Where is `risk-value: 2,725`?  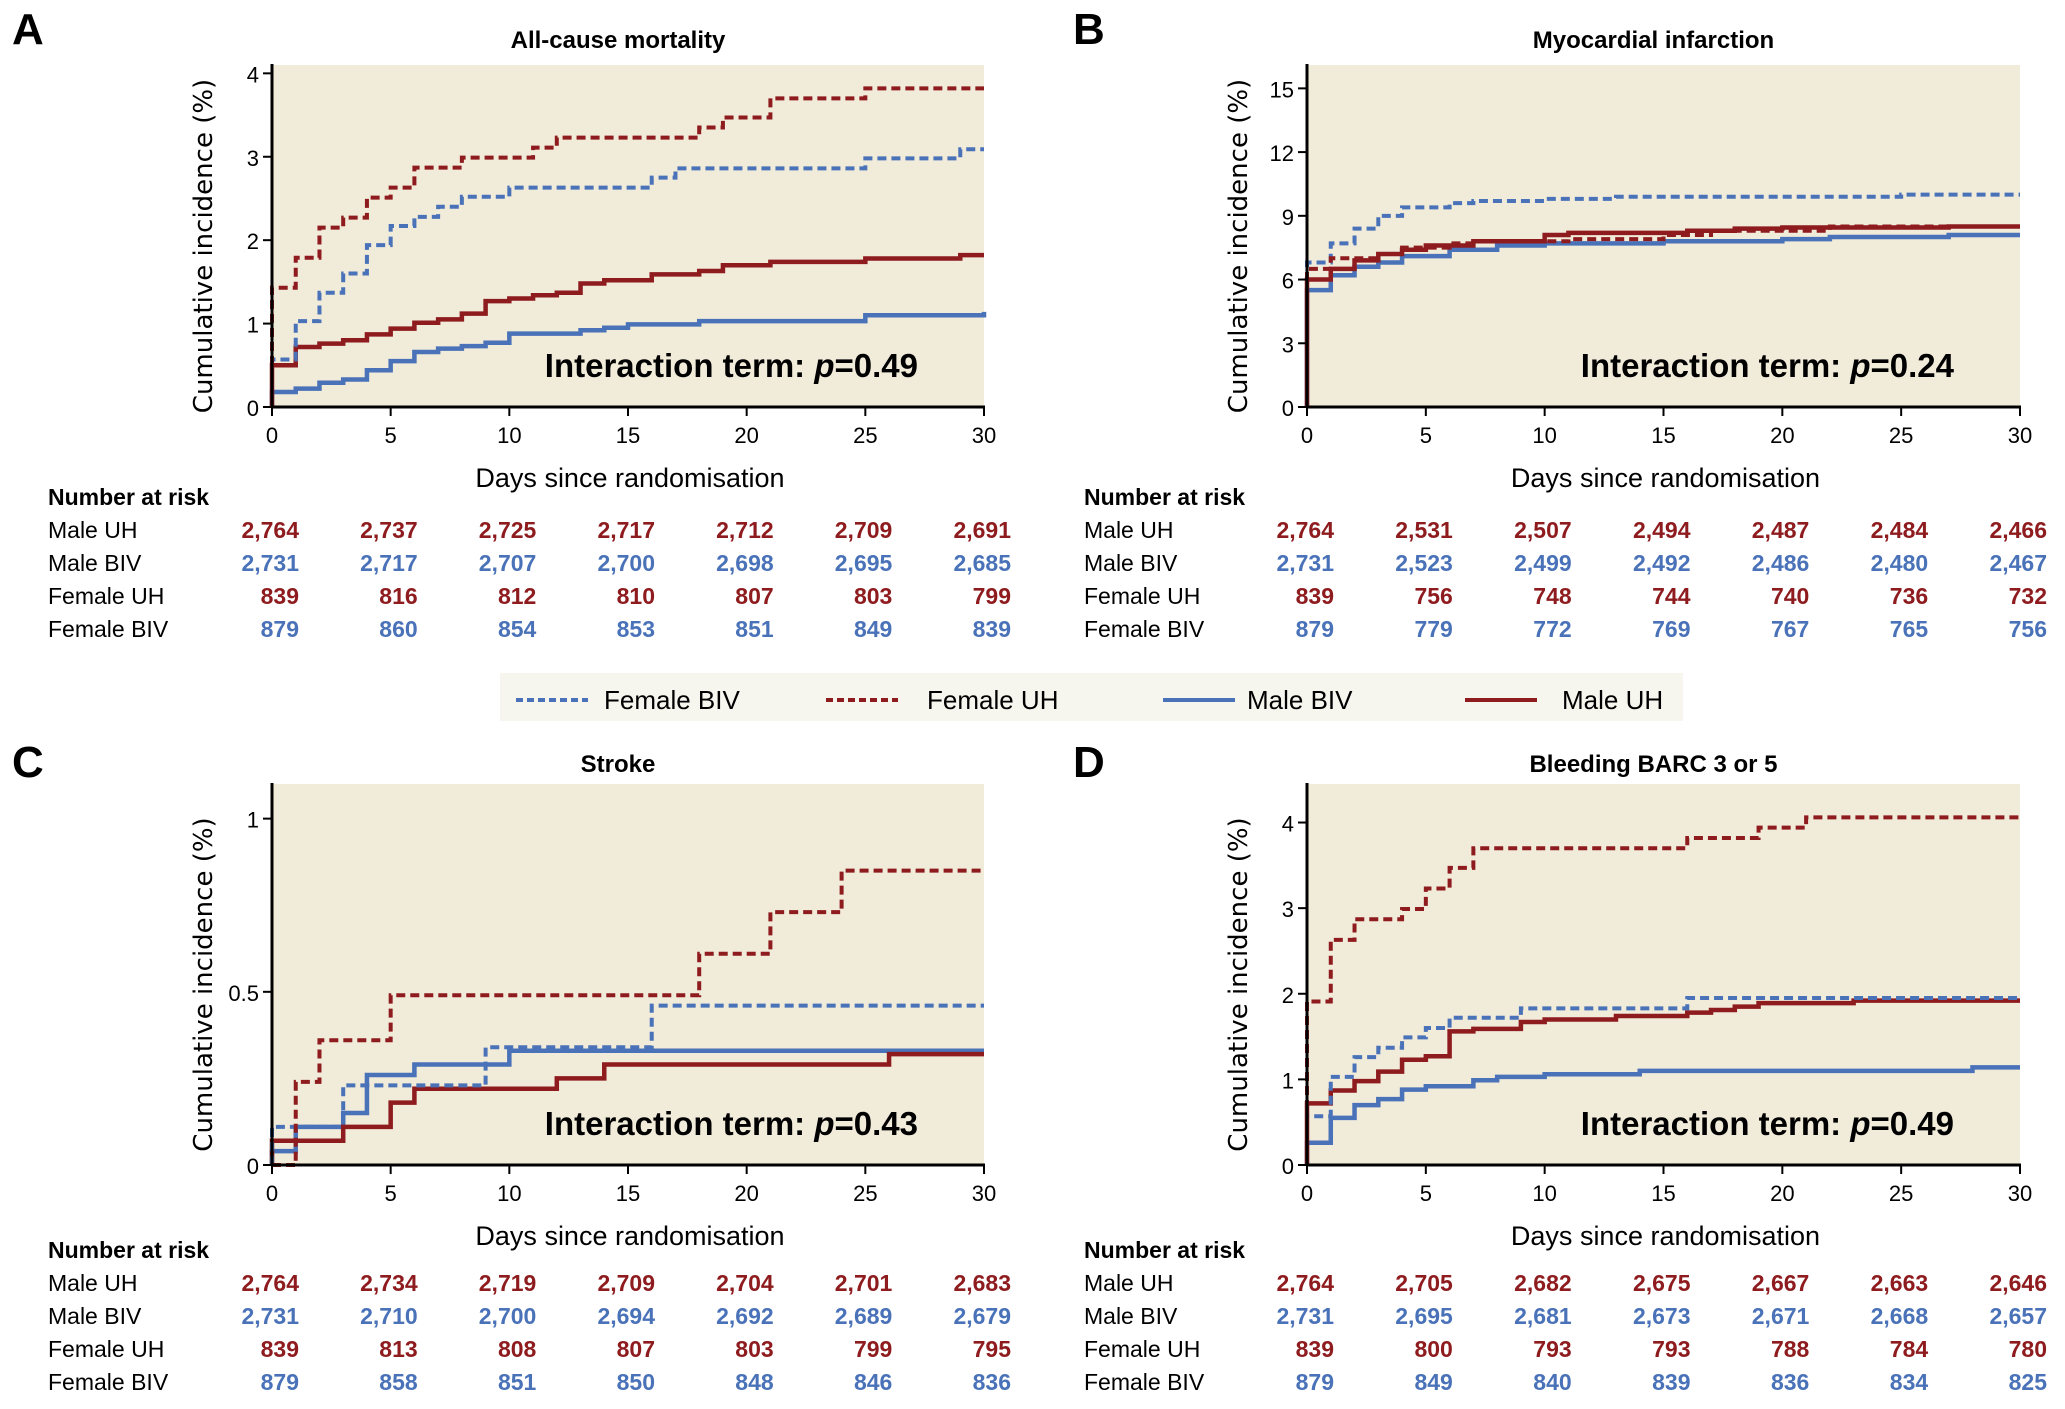 risk-value: 2,725 is located at coordinates (508, 530).